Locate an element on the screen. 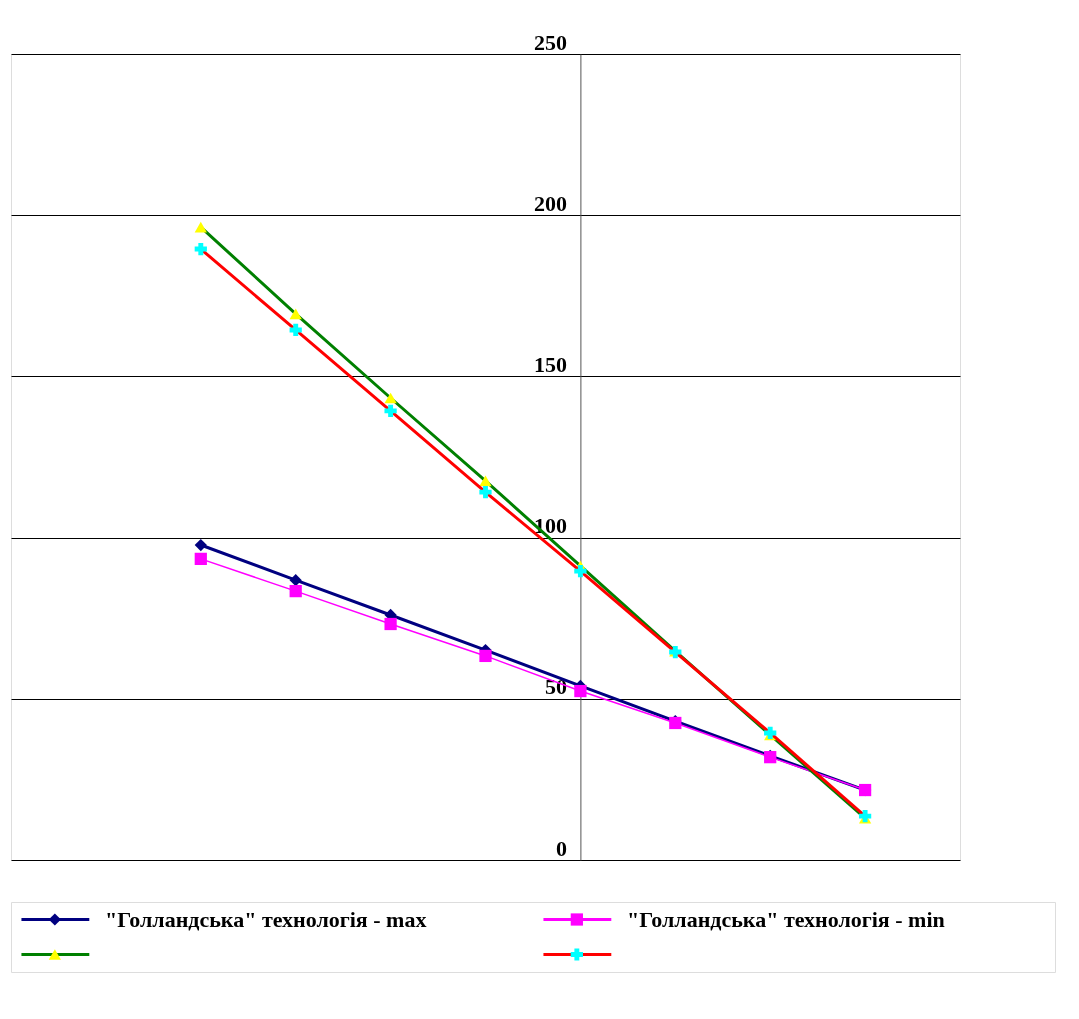 Image resolution: width=1079 pixels, height=1019 pixels. y-tick-label: 0 is located at coordinates (561, 848).